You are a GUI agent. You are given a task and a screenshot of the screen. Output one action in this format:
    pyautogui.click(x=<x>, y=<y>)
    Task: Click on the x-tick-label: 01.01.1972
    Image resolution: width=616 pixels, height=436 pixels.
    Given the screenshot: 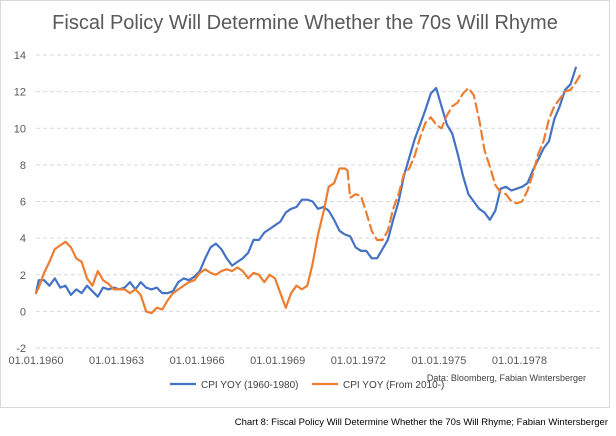 What is the action you would take?
    pyautogui.click(x=358, y=361)
    